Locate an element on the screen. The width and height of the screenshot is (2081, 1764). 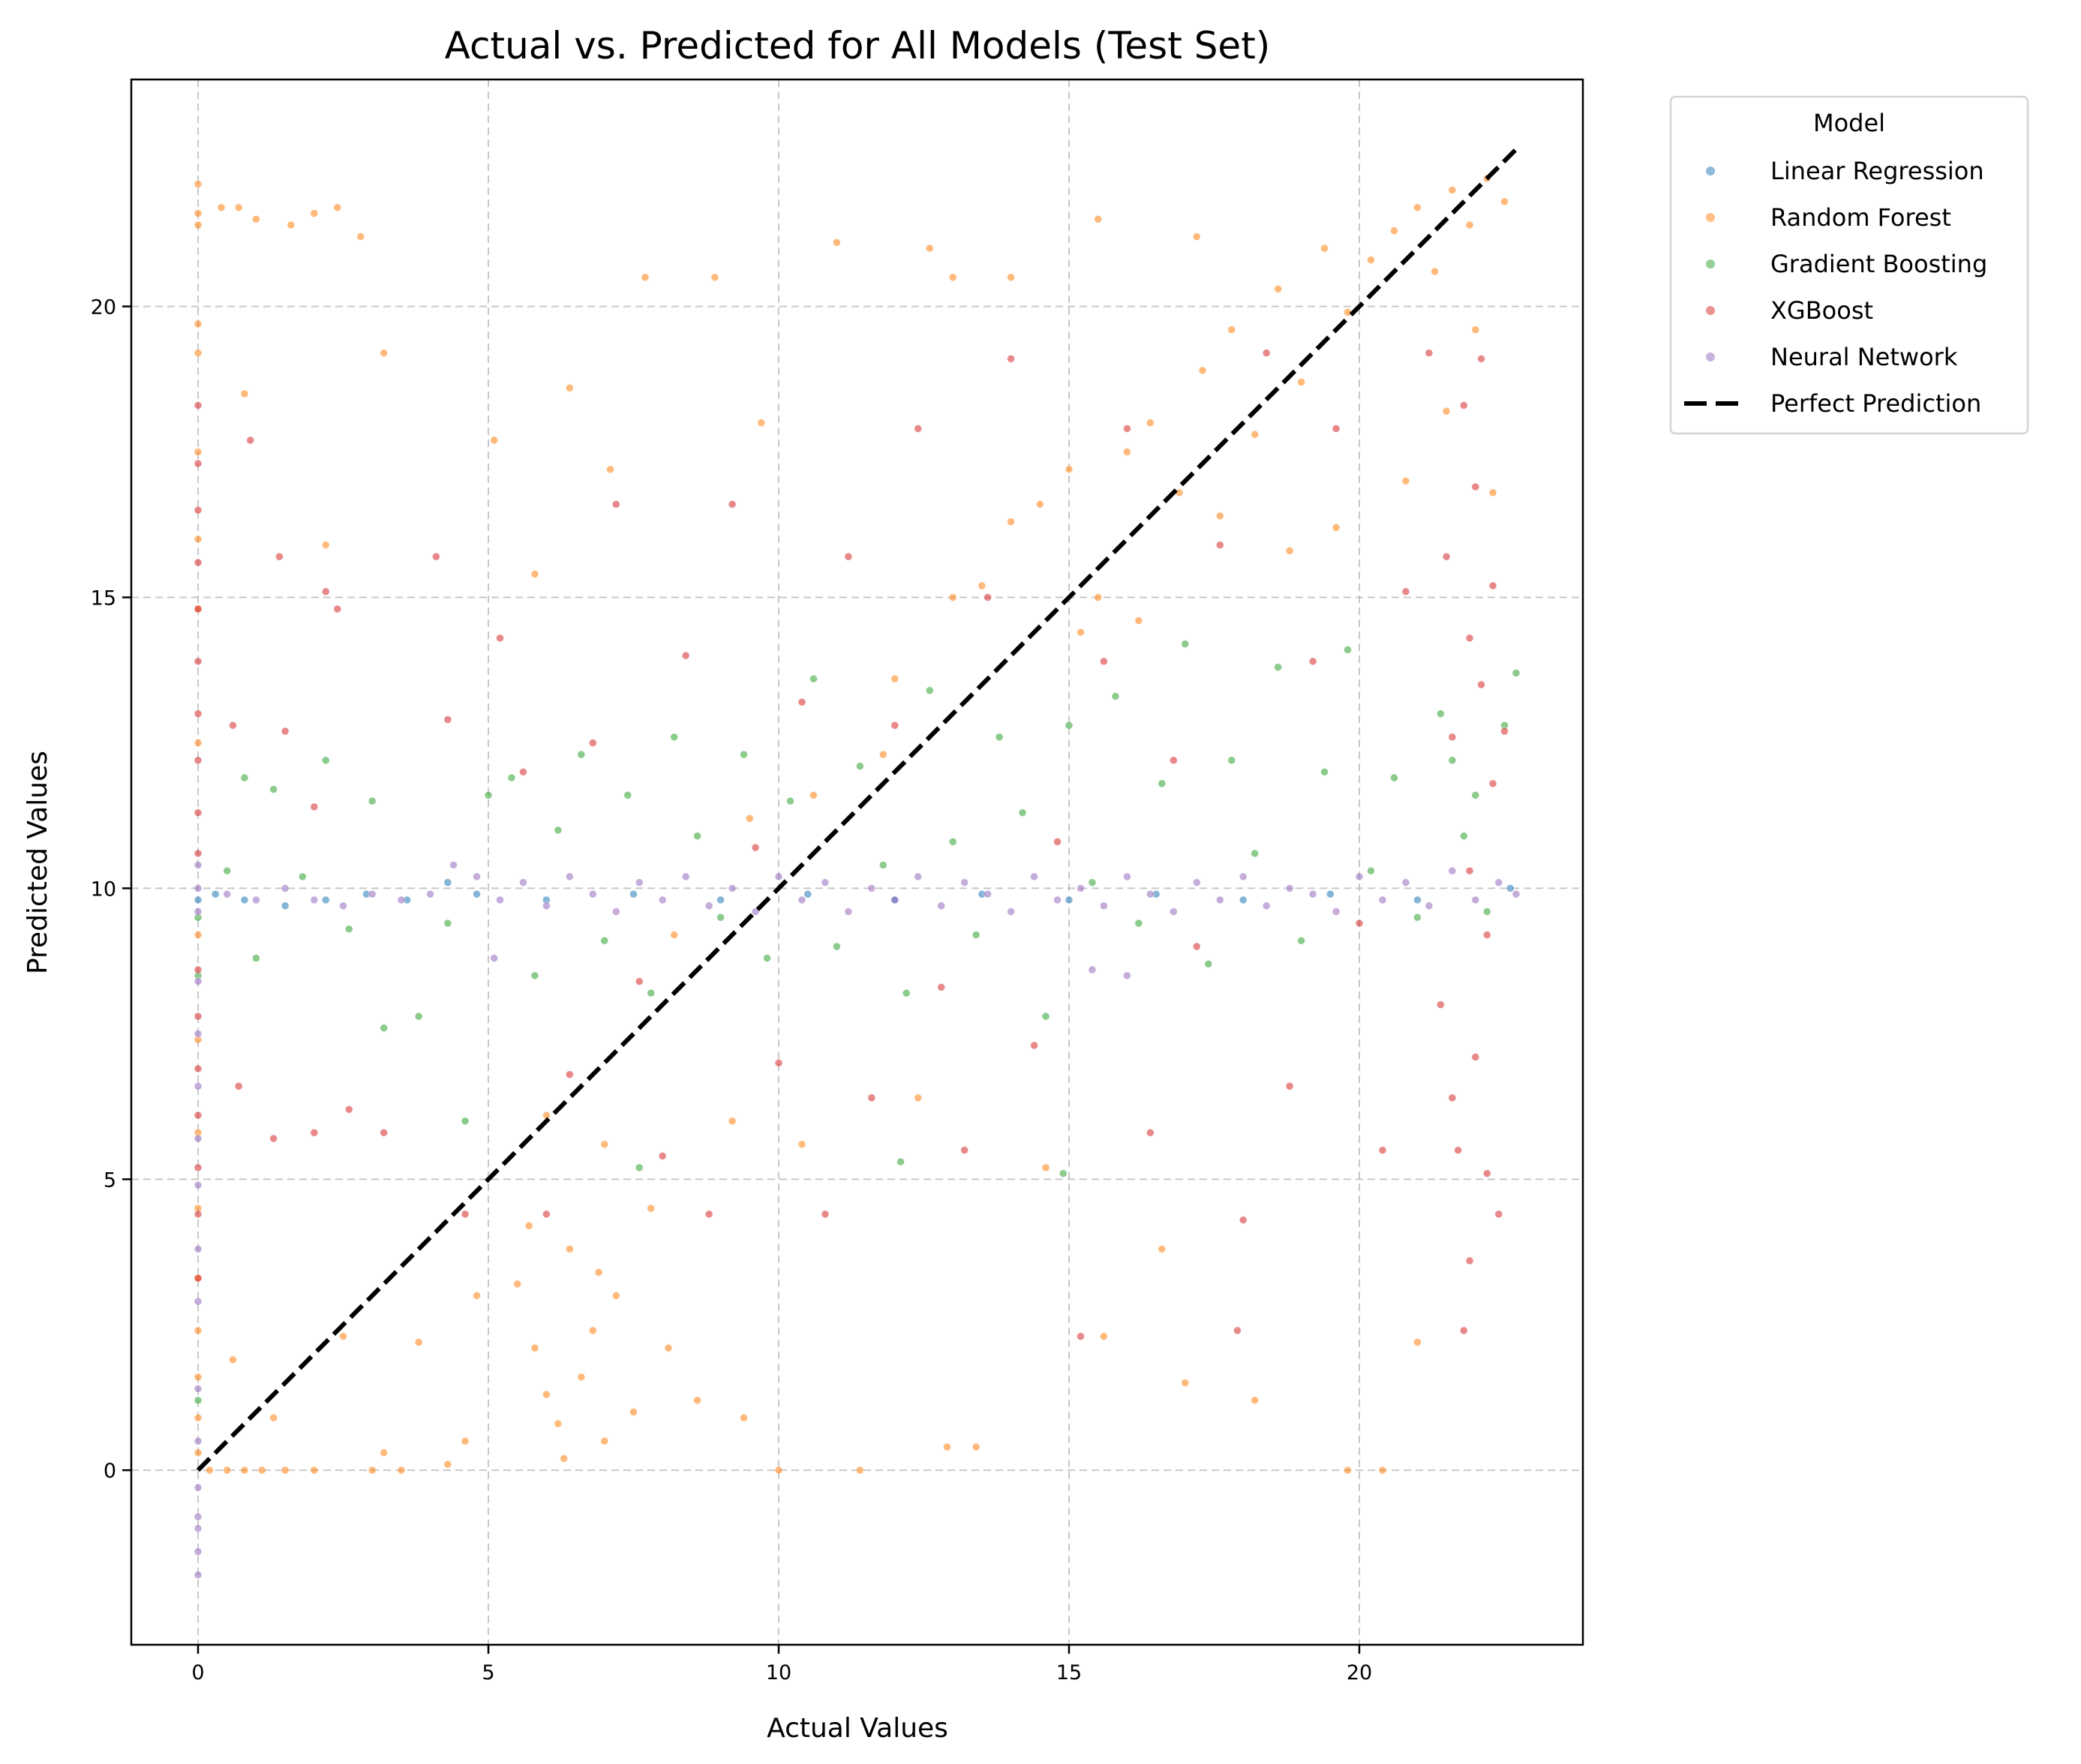
x-tick-label: 20 is located at coordinates (1359, 1672).